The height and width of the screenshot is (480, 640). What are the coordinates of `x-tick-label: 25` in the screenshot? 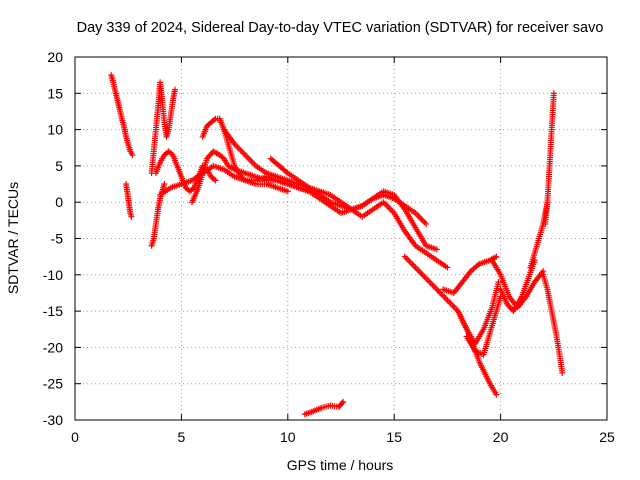 It's located at (607, 437).